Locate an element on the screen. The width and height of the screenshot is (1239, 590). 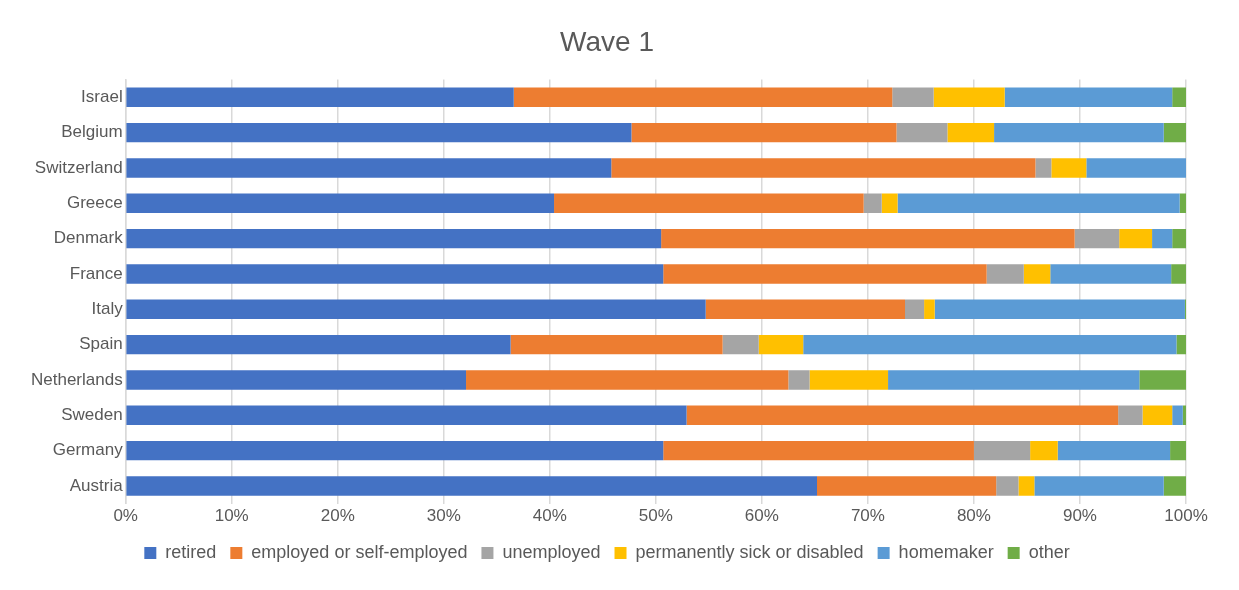
chart-title: Wave 1 is located at coordinates (607, 41).